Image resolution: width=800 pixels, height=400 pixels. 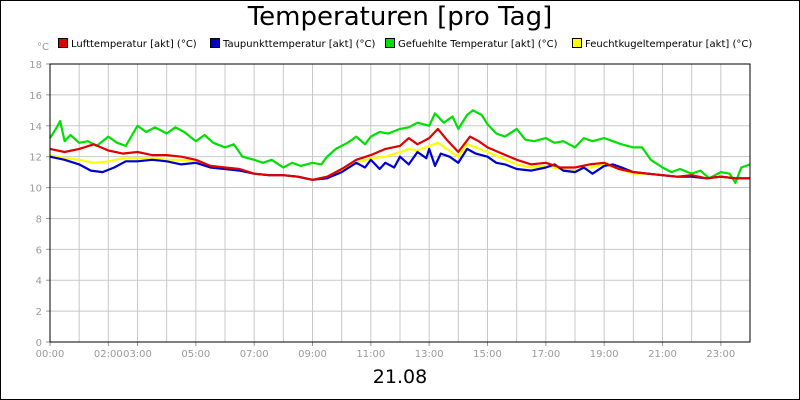 I want to click on x-tick-label: 17:00, so click(x=545, y=354).